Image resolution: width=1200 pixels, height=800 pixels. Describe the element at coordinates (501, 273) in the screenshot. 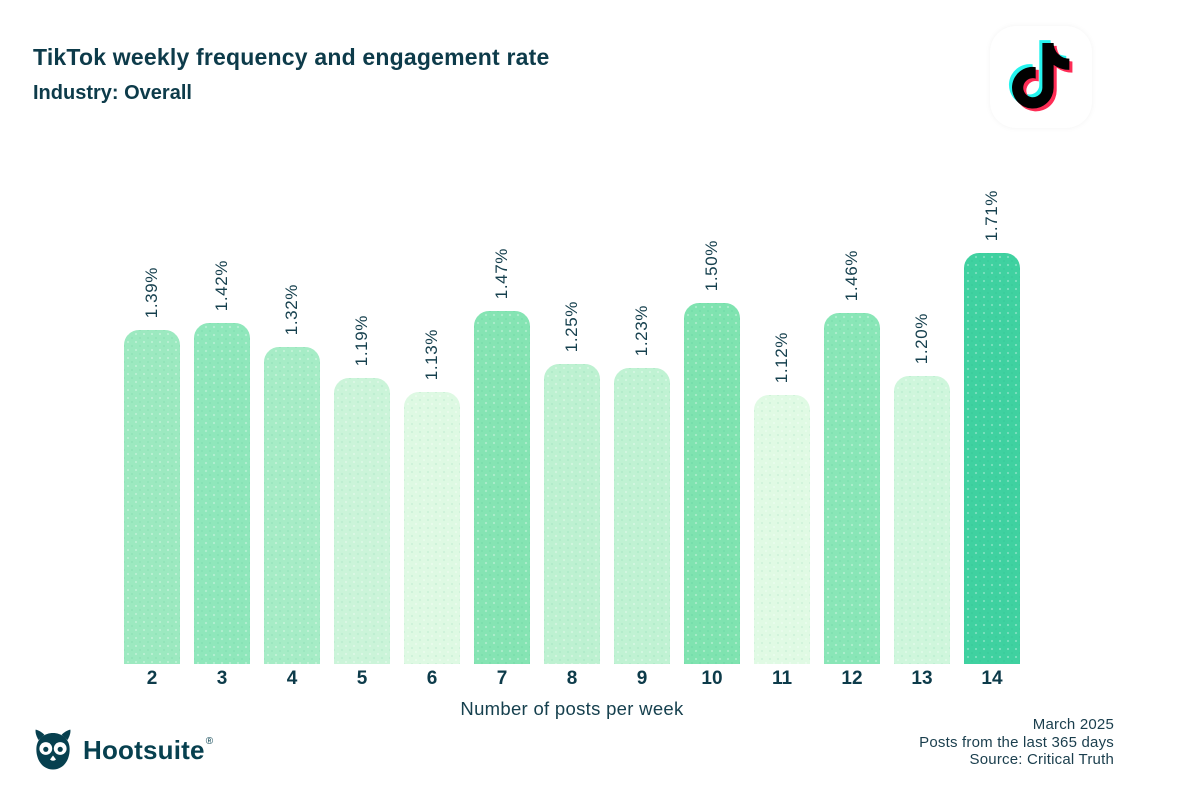

I see `bar-value-label: 1.47%` at that location.